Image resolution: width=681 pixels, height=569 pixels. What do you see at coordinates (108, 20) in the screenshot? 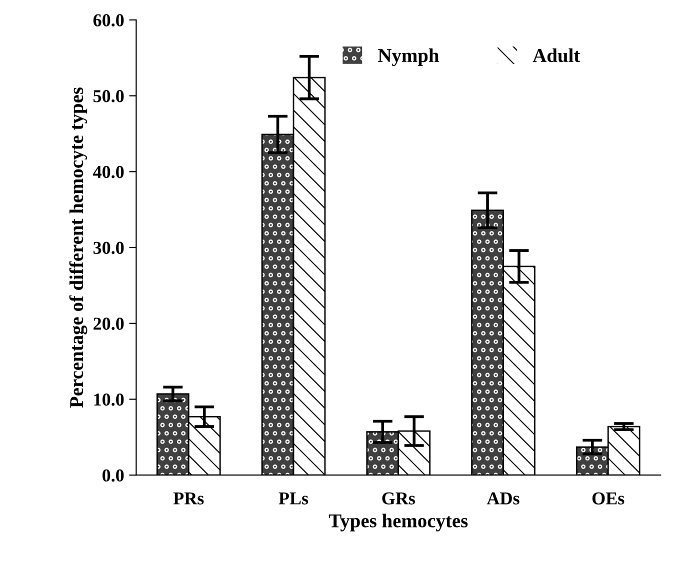
I see `y-tick-label: 60.0` at bounding box center [108, 20].